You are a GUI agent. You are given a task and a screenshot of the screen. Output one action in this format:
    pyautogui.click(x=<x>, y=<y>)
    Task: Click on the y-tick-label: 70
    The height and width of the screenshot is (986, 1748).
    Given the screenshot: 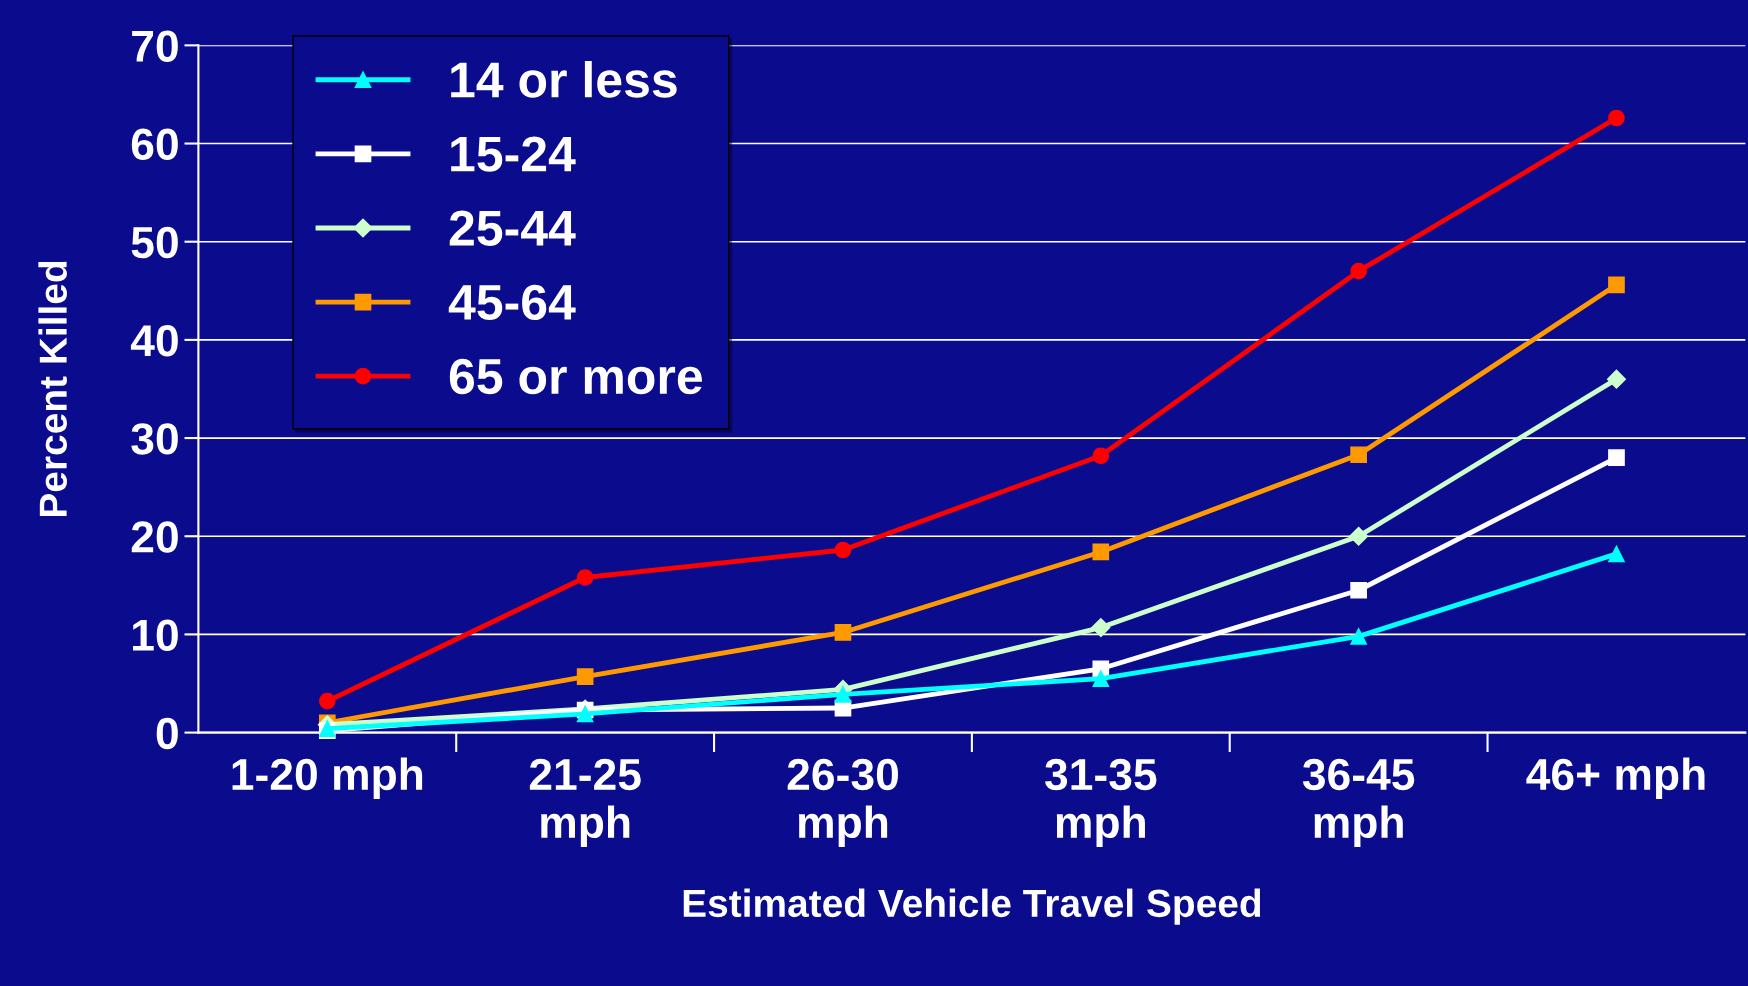 What is the action you would take?
    pyautogui.click(x=155, y=46)
    